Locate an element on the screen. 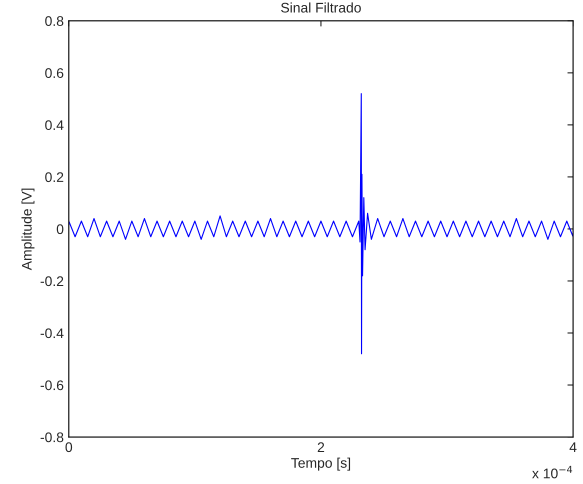  y-tick-label: -0.4 is located at coordinates (52, 333).